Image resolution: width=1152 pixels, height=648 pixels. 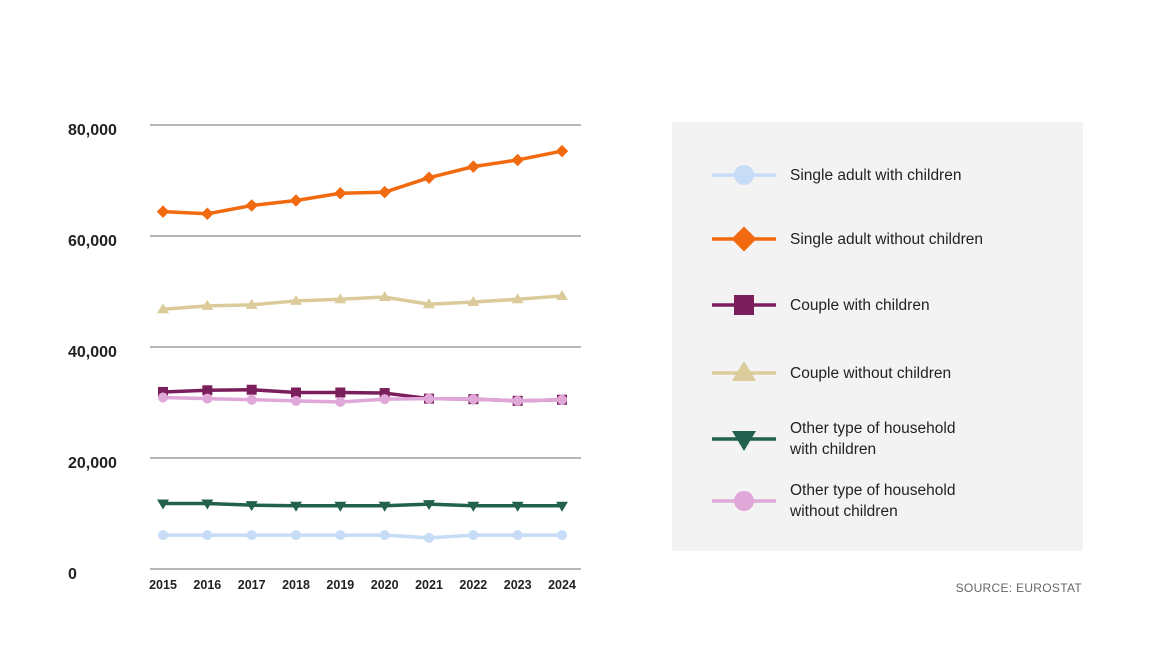 I want to click on y-tick-label: 60,000, so click(x=92, y=241).